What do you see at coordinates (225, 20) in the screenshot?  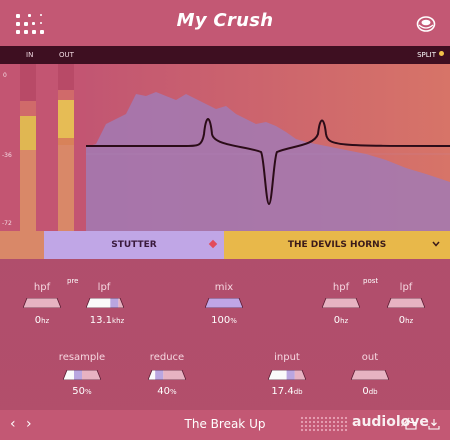 I see `plugin-title: My Crush` at bounding box center [225, 20].